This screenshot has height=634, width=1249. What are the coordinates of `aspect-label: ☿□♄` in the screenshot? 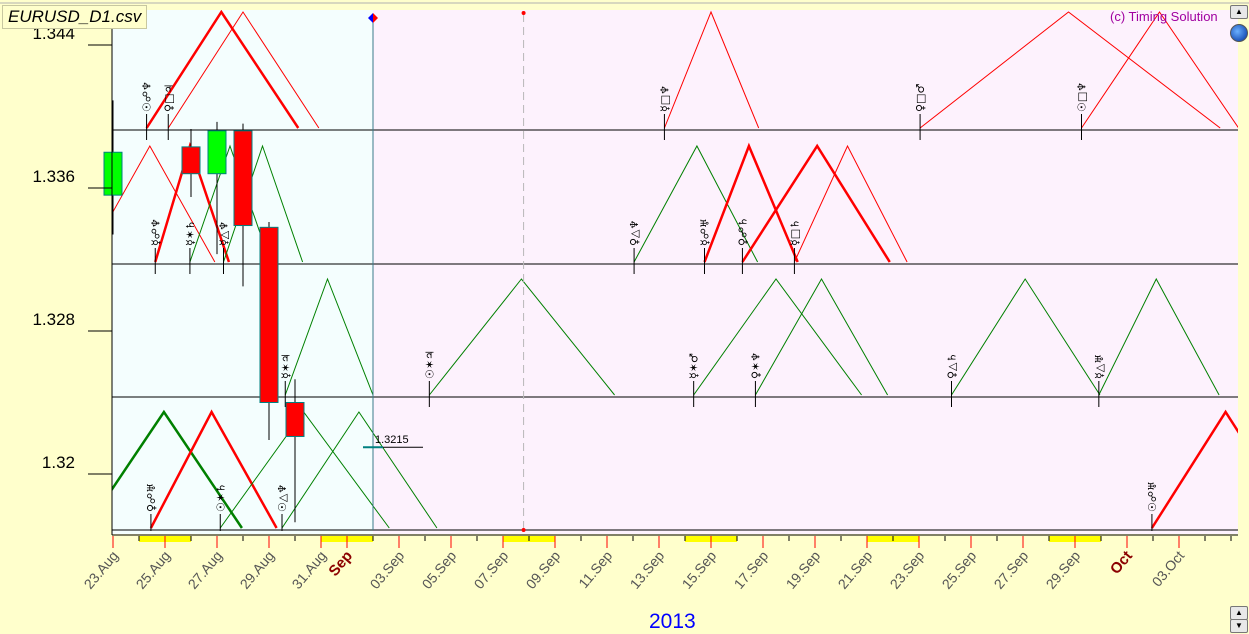 It's located at (794, 232).